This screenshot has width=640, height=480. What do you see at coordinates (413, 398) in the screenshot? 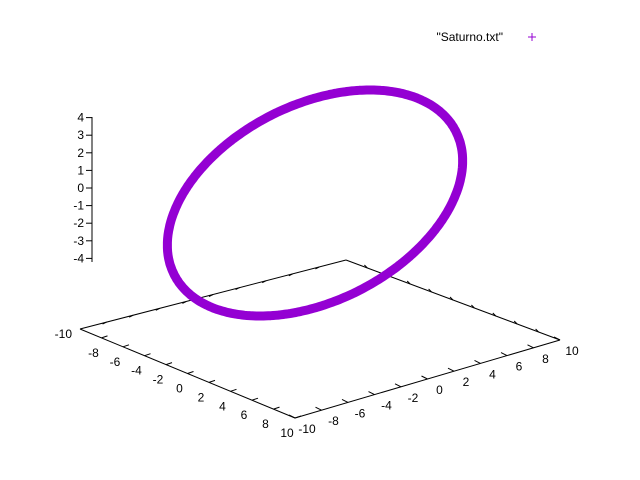
I see `y-tick-label: -2` at bounding box center [413, 398].